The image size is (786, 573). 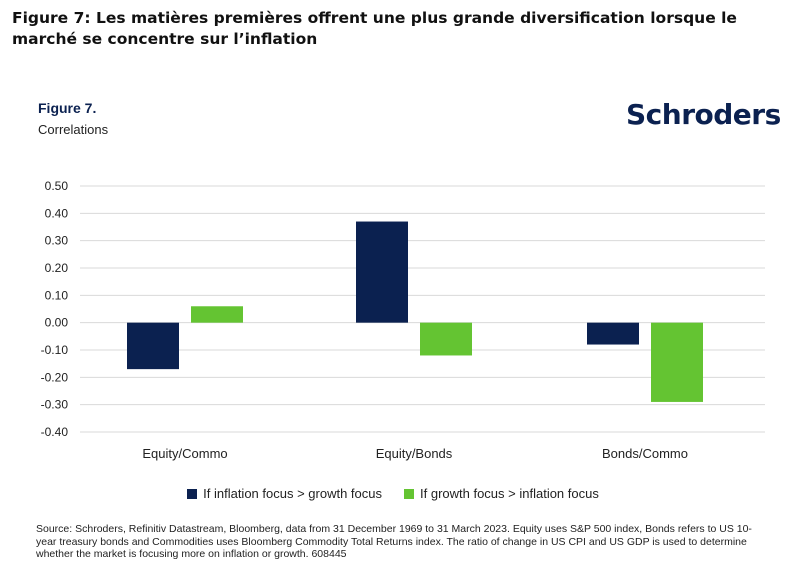 What do you see at coordinates (73, 129) in the screenshot?
I see `figure-subtitle: Correlations` at bounding box center [73, 129].